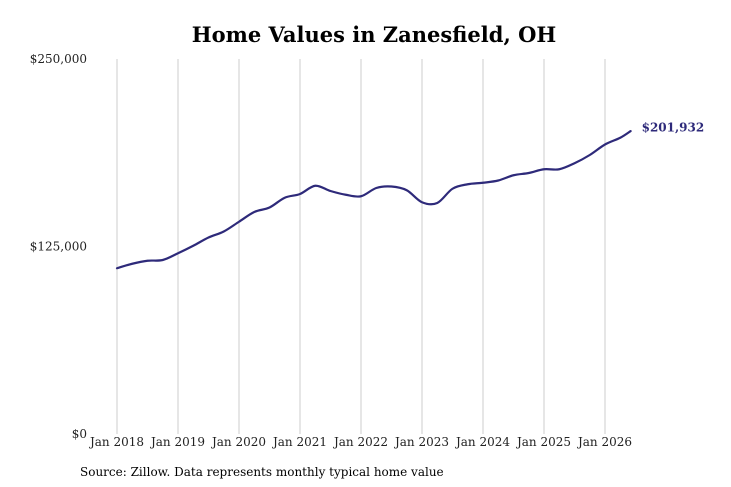  What do you see at coordinates (374, 34) in the screenshot?
I see `chart-title: Home Values in Zanesfield, OH` at bounding box center [374, 34].